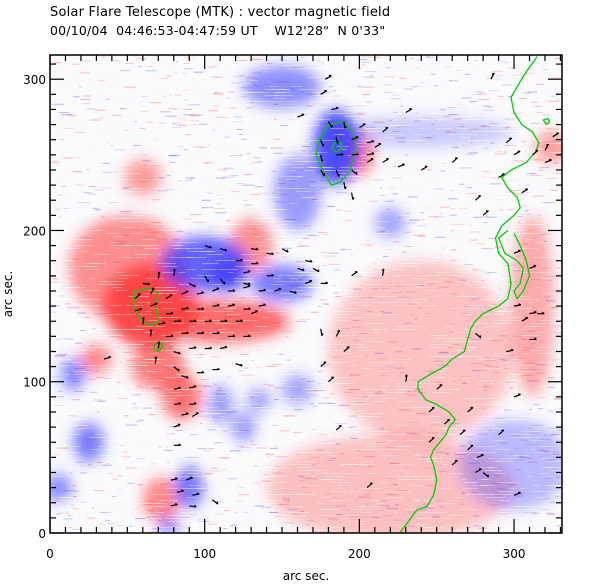 The width and height of the screenshot is (612, 585). What do you see at coordinates (228, 275) in the screenshot?
I see `polarity-region-negative` at bounding box center [228, 275].